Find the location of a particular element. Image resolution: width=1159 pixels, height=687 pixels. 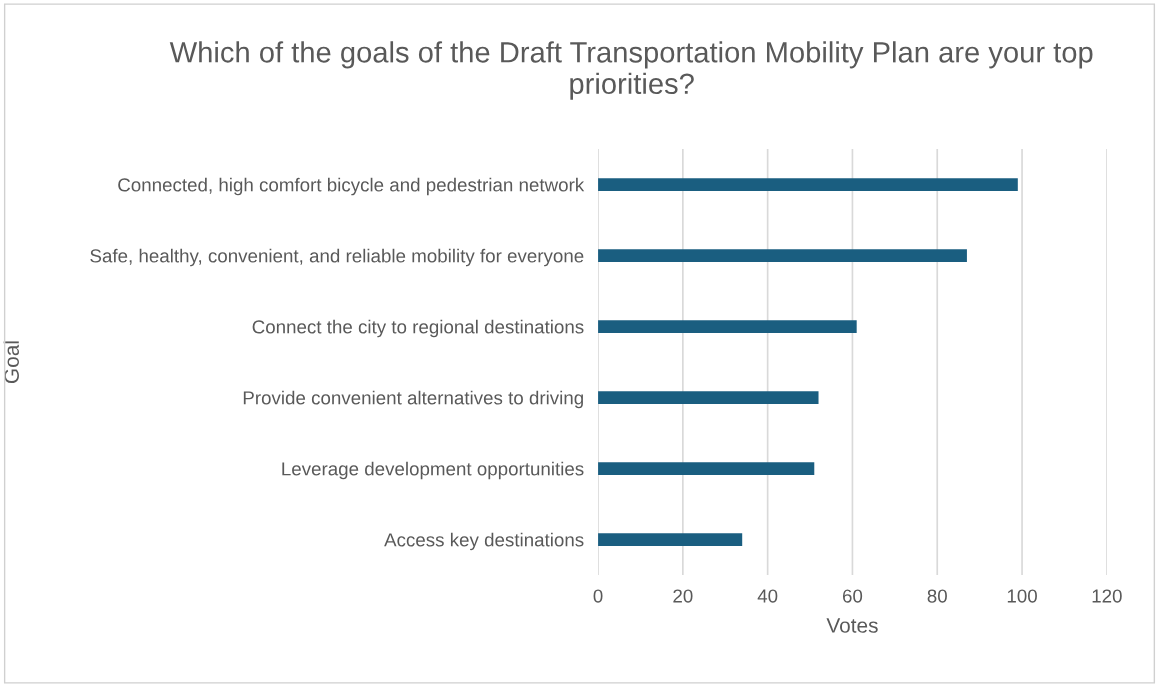

chart-title: Which of the goals of the Draft Transportation Mobility Plan are your top priorities? is located at coordinates (631, 70).